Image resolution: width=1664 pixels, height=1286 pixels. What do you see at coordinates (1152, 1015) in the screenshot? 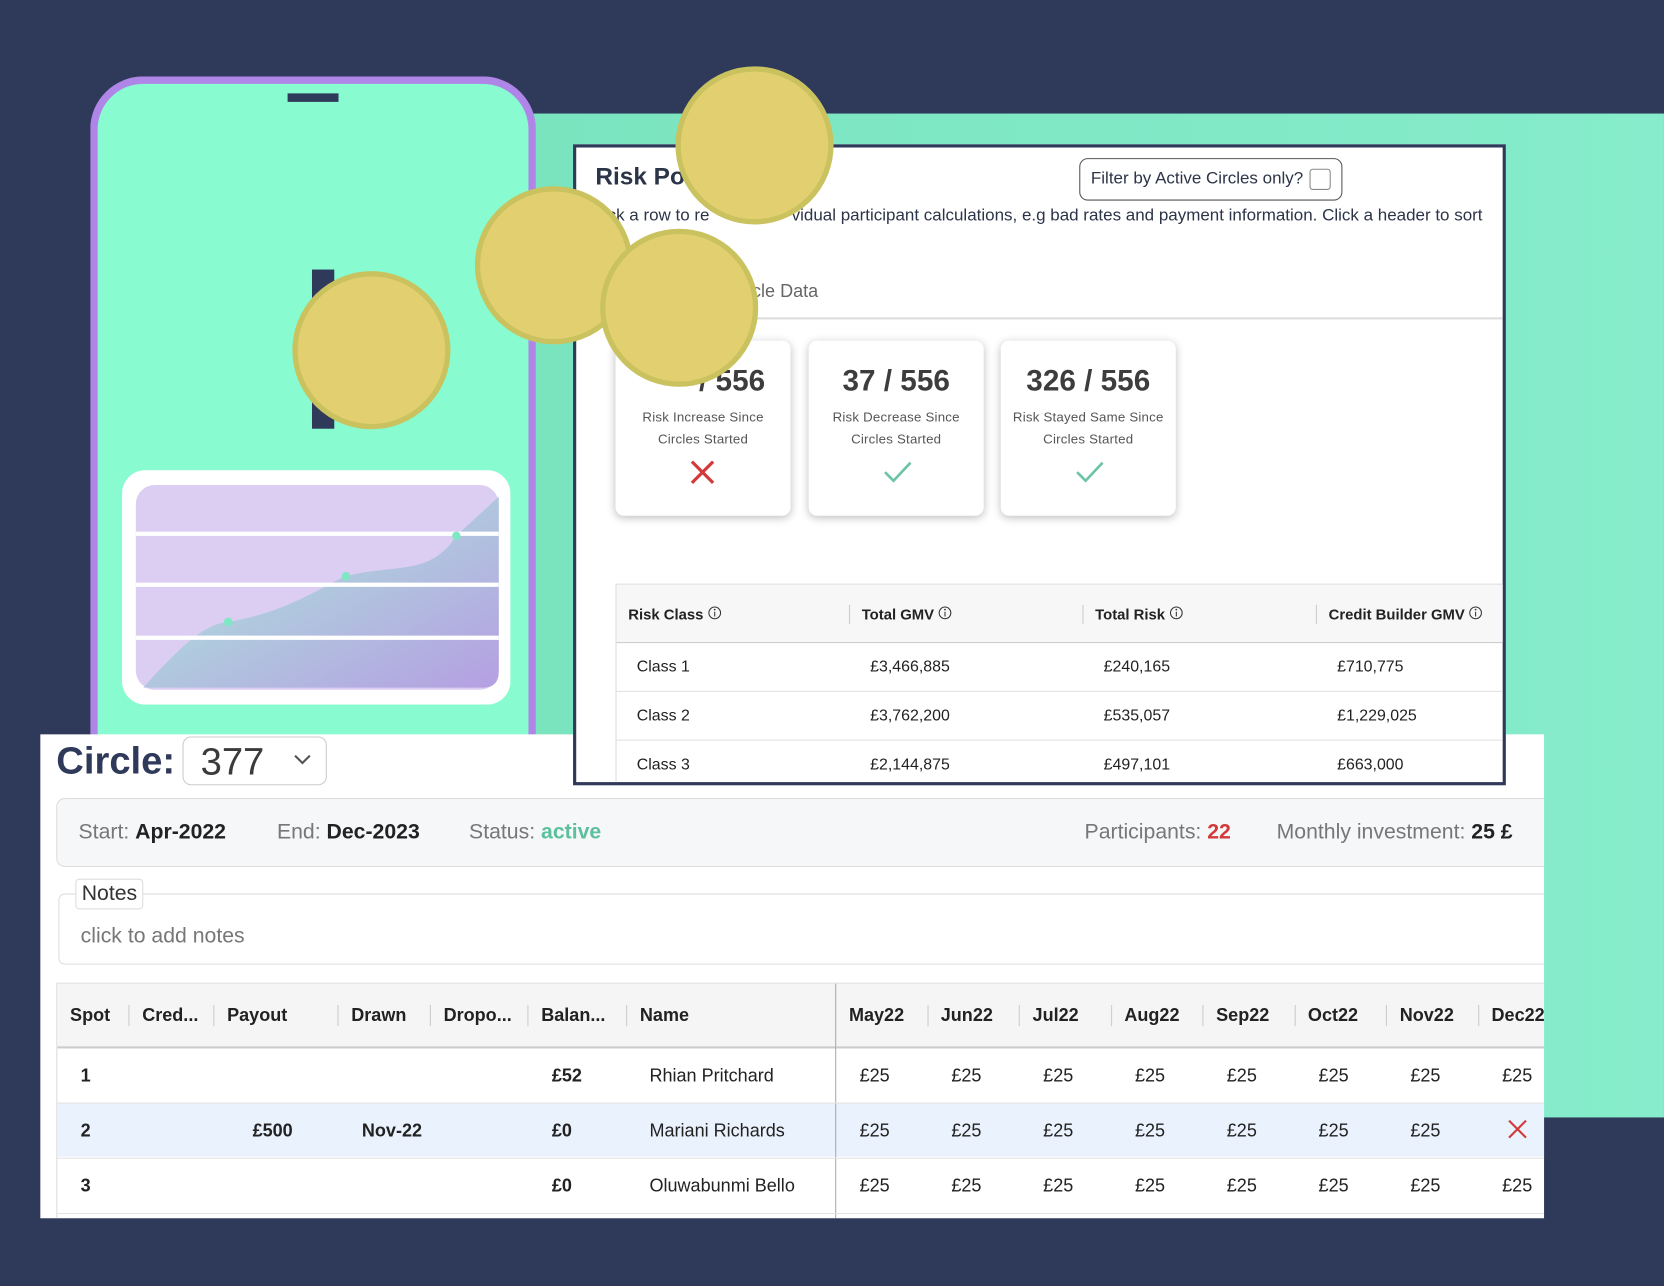
I see `grid-month-header: Aug22` at bounding box center [1152, 1015].